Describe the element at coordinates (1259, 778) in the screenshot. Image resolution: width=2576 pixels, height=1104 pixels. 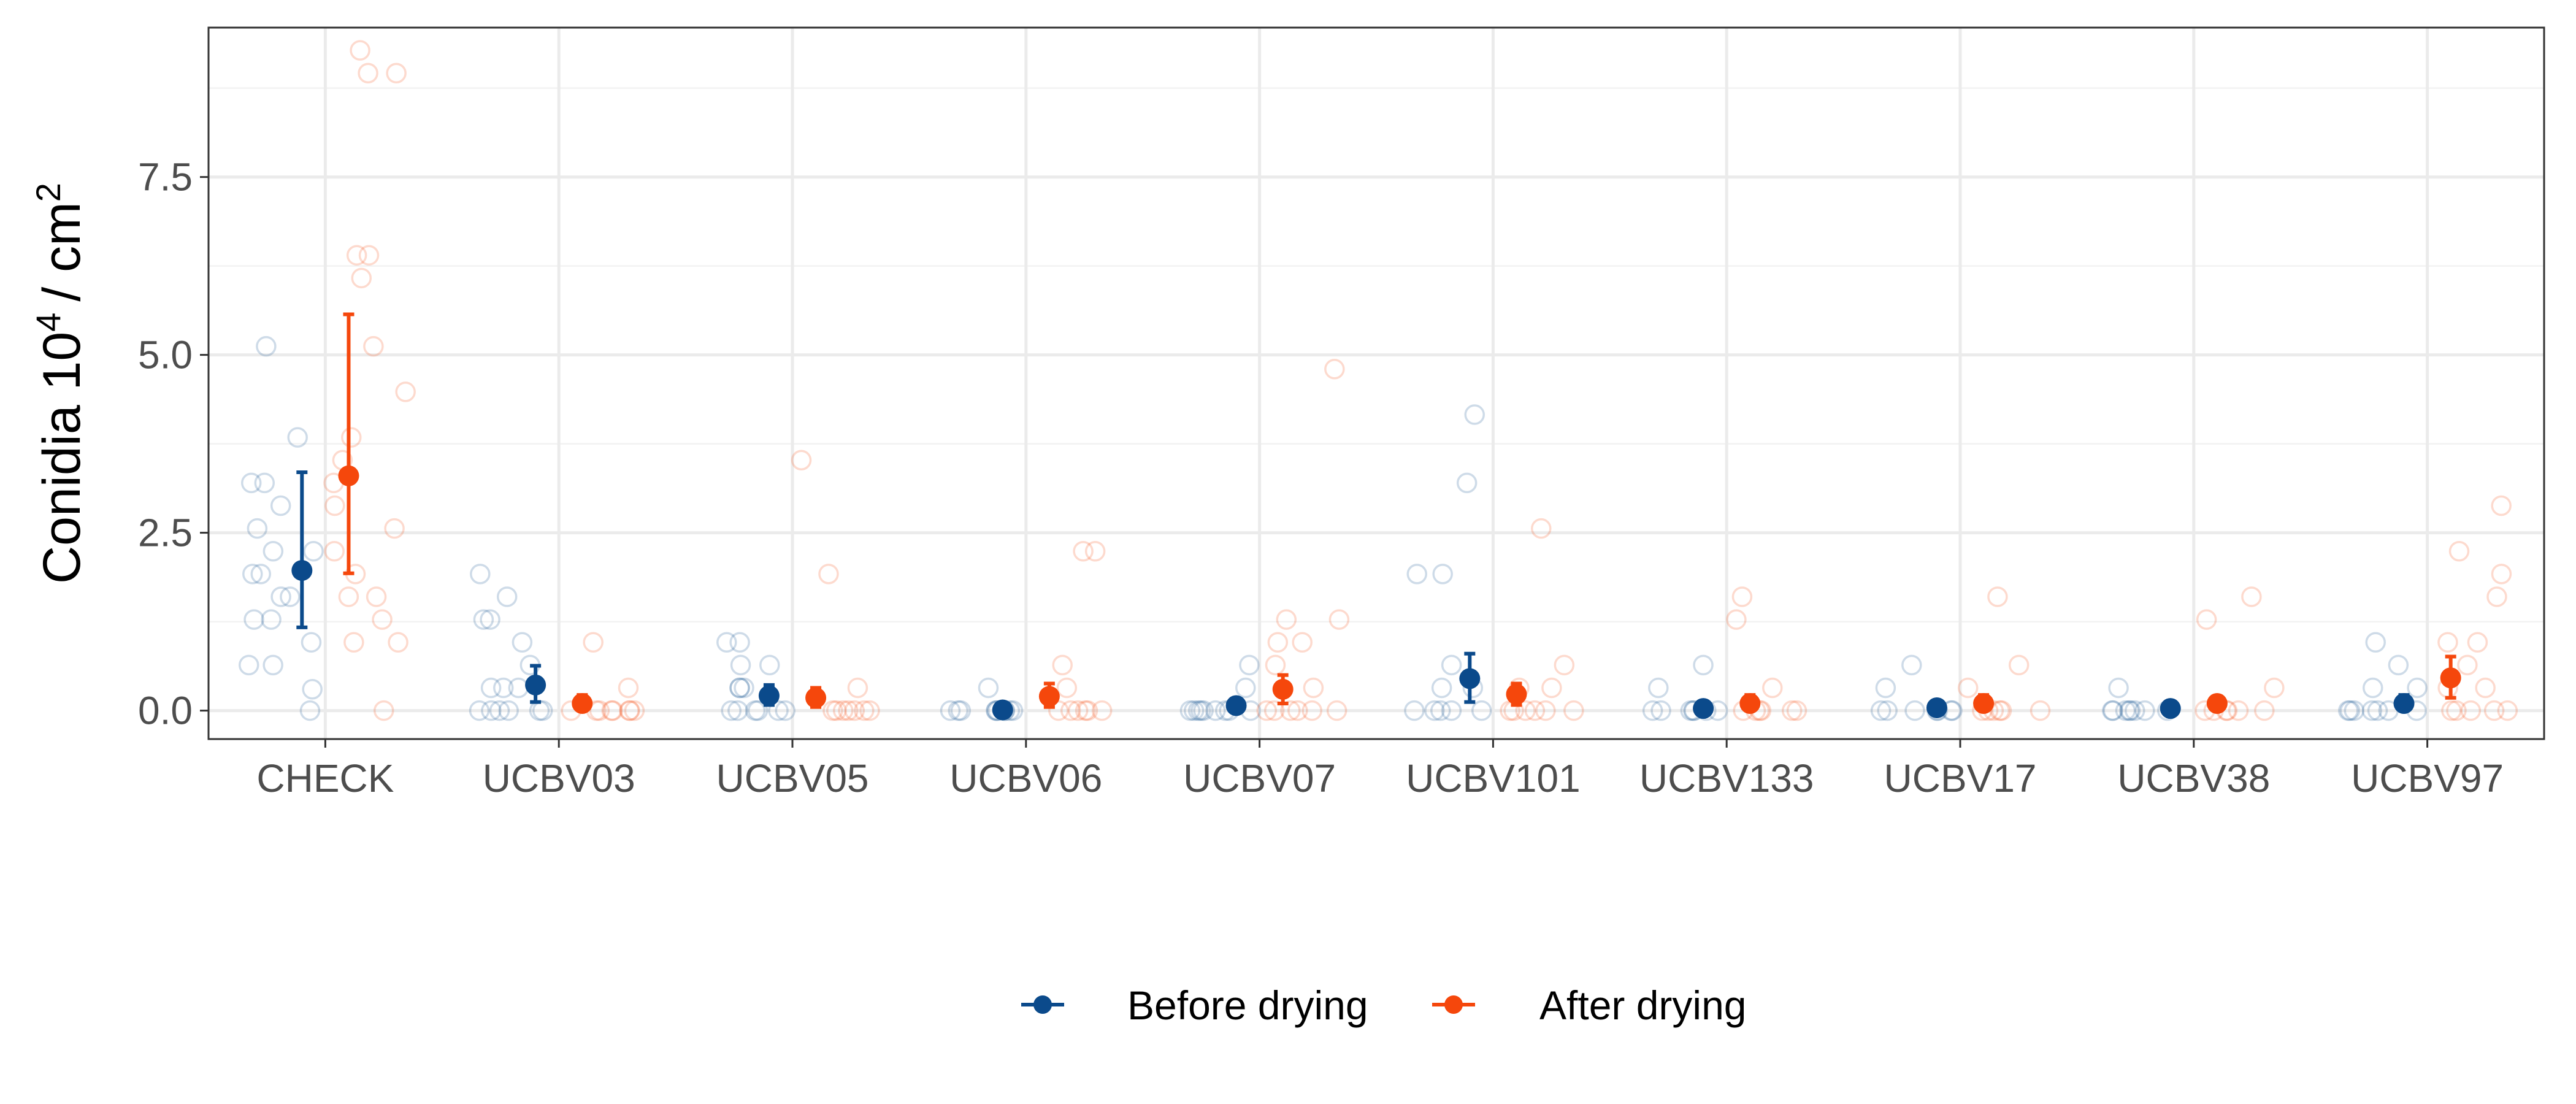
I see `x-tick-label: UCBV07` at that location.